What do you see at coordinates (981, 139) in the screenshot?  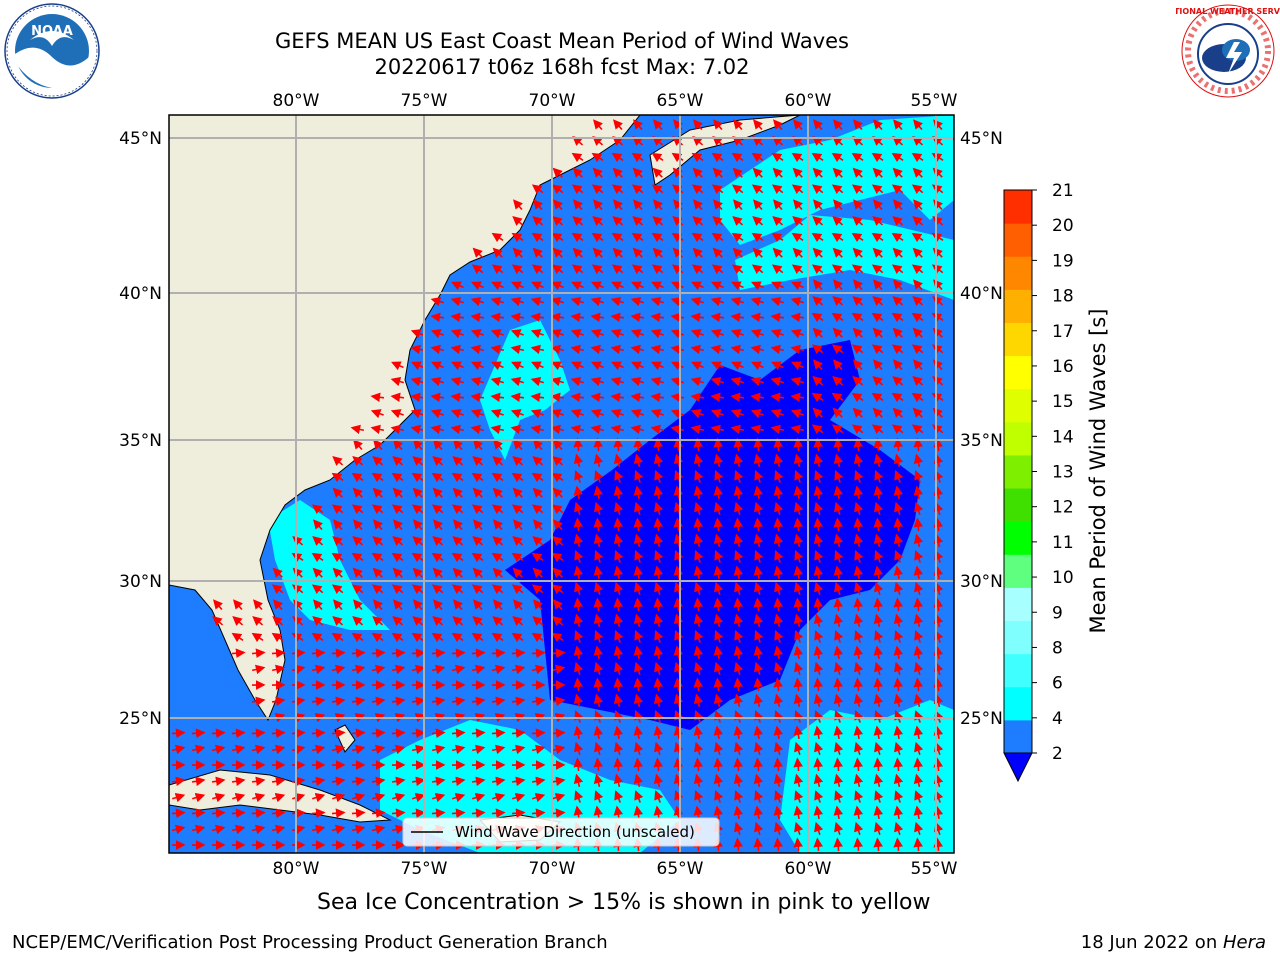 I see `svg-text: 45°N` at bounding box center [981, 139].